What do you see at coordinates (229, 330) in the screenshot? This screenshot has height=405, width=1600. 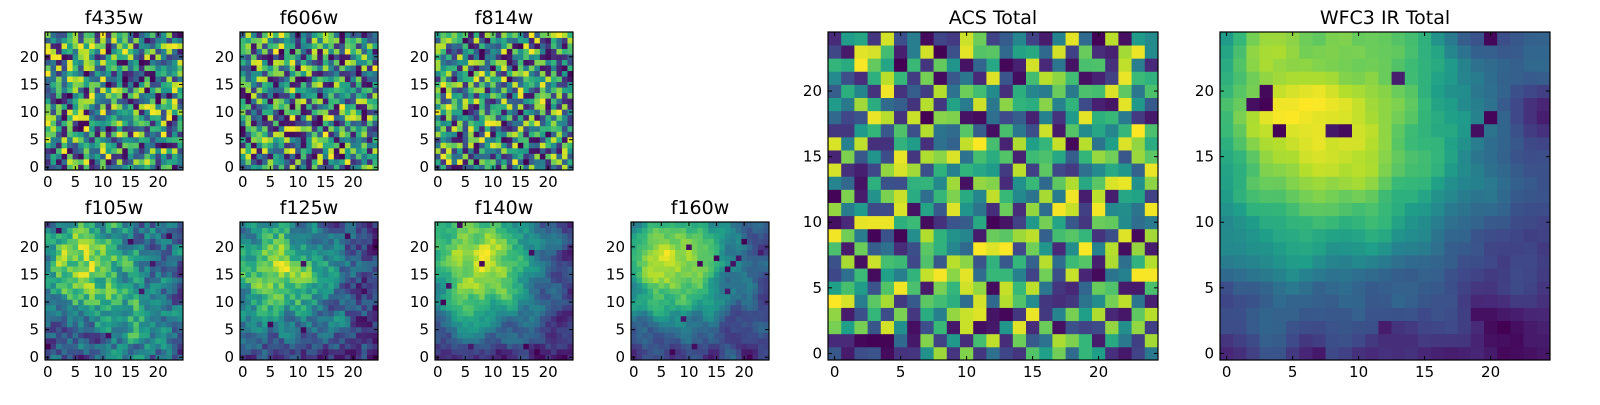 I see `y-tick-label: 5` at bounding box center [229, 330].